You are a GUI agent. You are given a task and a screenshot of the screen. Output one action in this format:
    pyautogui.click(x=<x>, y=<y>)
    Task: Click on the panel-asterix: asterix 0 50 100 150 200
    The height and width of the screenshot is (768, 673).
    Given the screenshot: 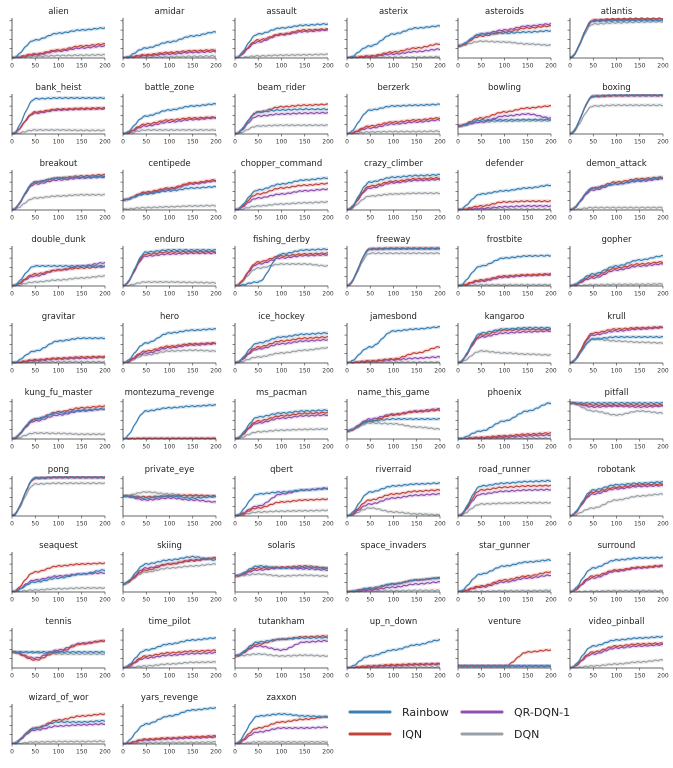 What is the action you would take?
    pyautogui.click(x=395, y=38)
    